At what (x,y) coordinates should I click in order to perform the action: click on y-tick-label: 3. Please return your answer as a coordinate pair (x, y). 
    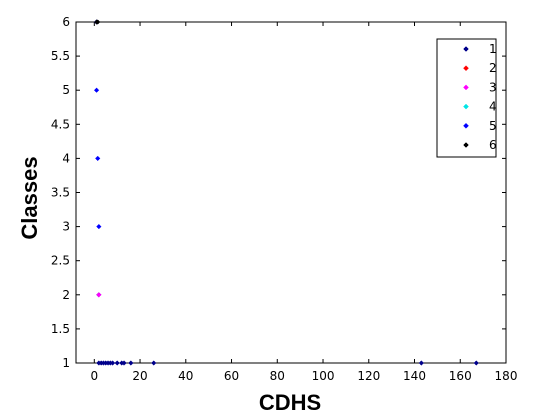
    Looking at the image, I should click on (66, 227).